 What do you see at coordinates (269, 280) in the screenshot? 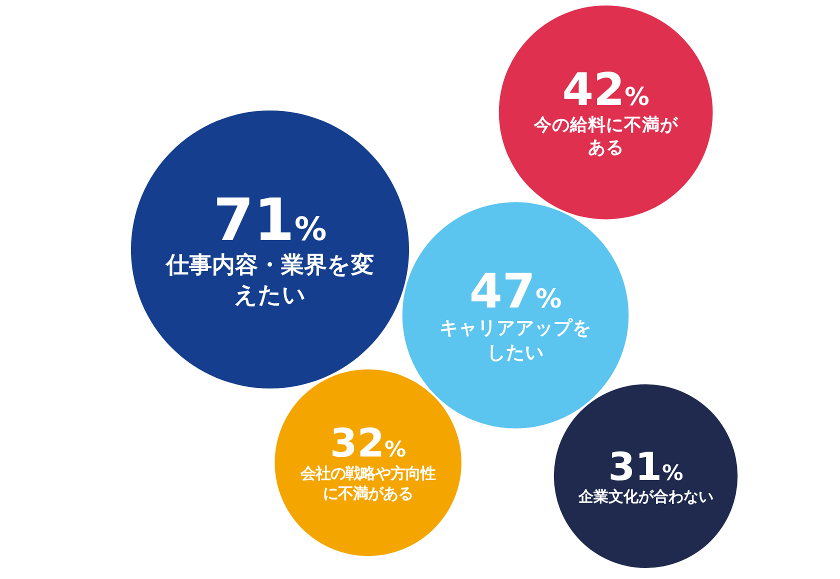
I see `category-label: 仕事内容・業界を変えたい` at bounding box center [269, 280].